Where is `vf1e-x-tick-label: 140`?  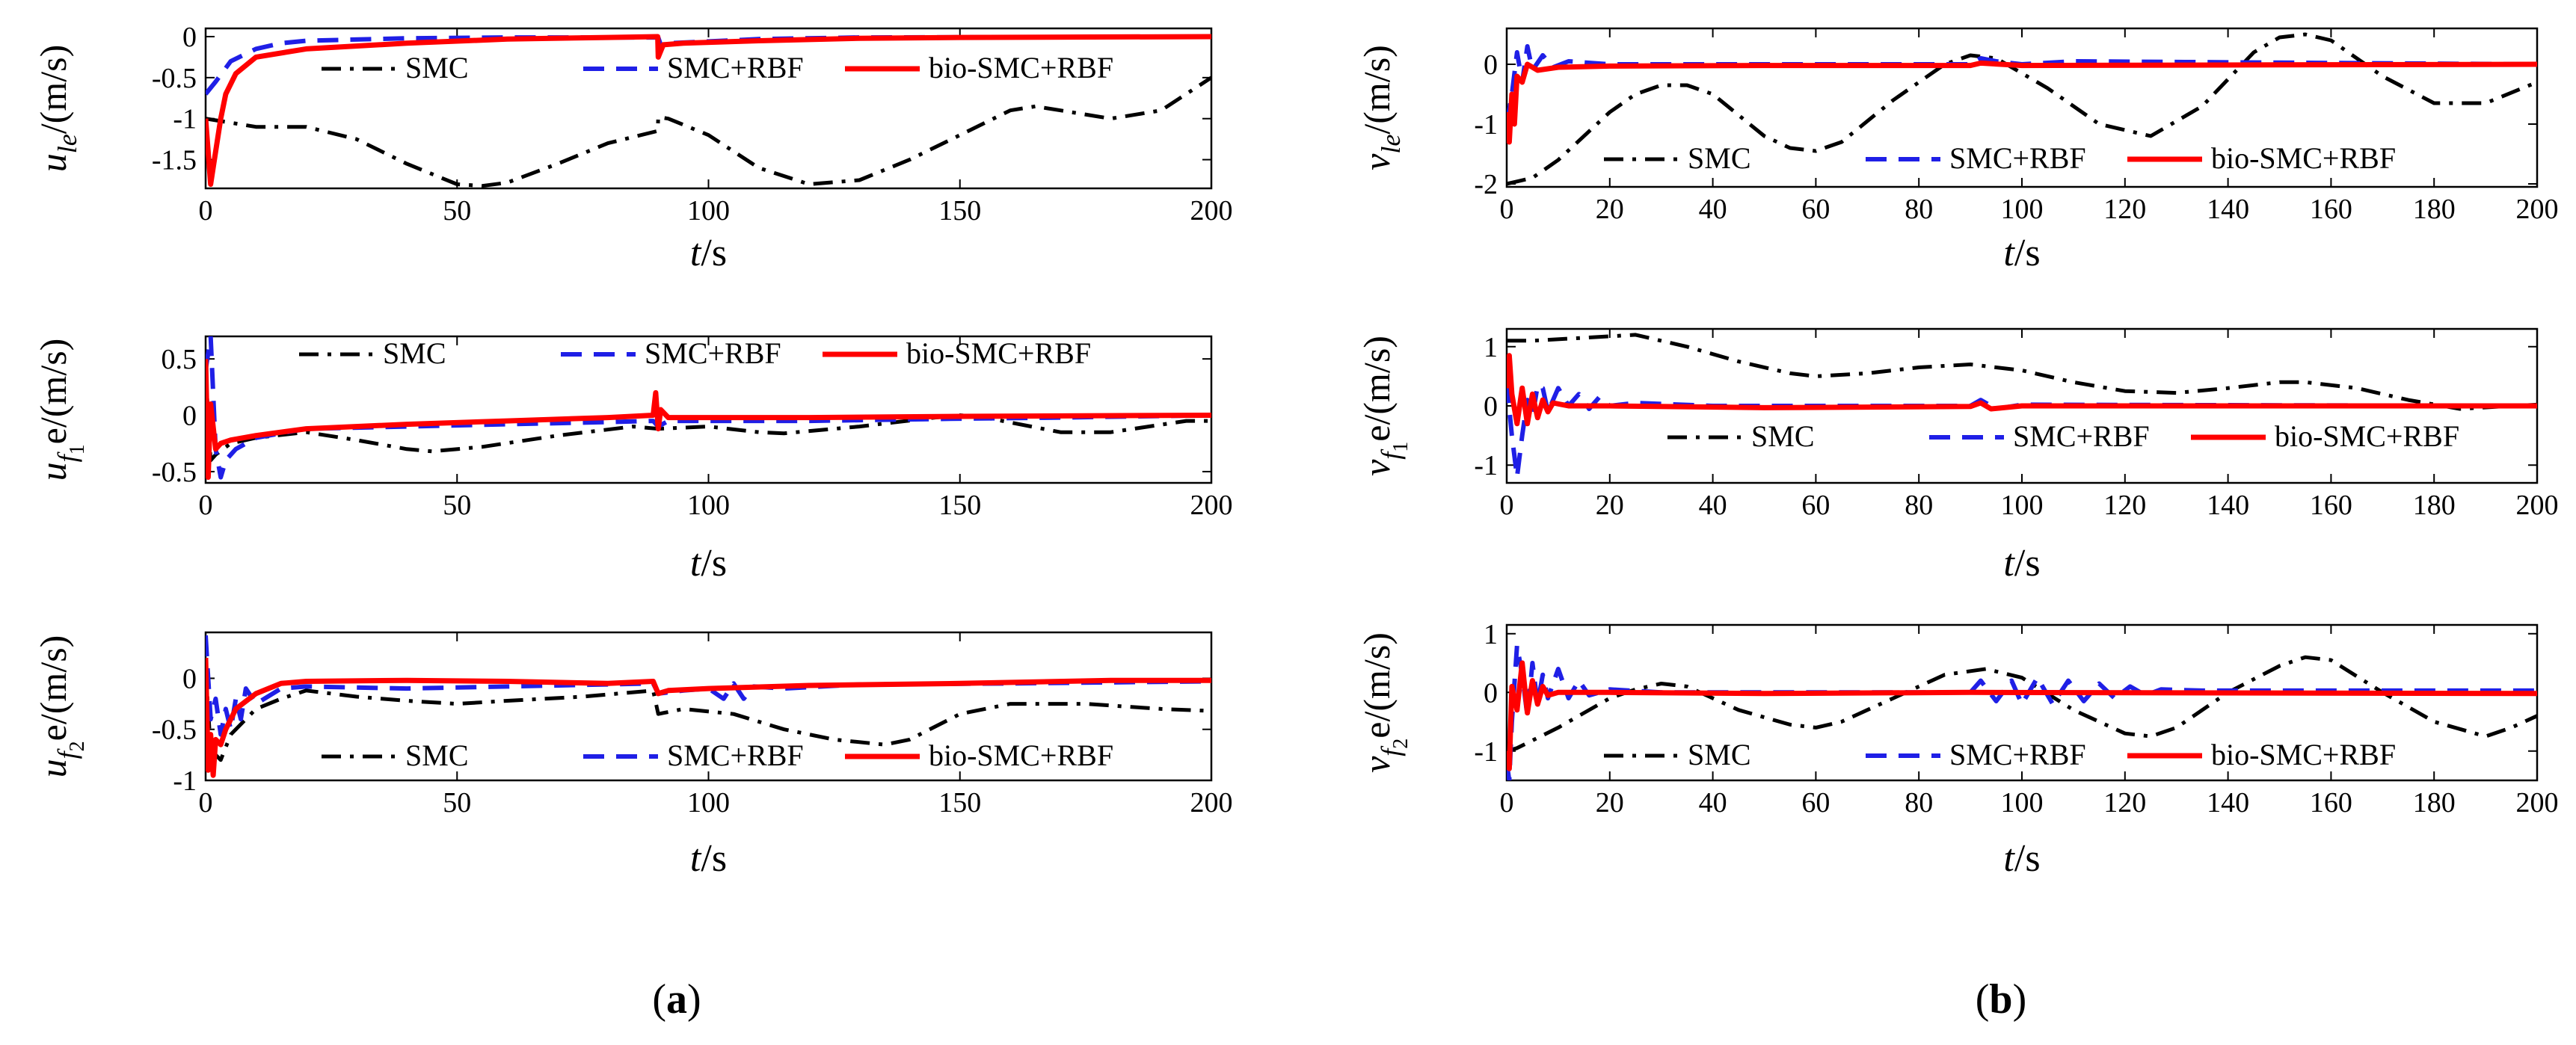
vf1e-x-tick-label: 140 is located at coordinates (2228, 505).